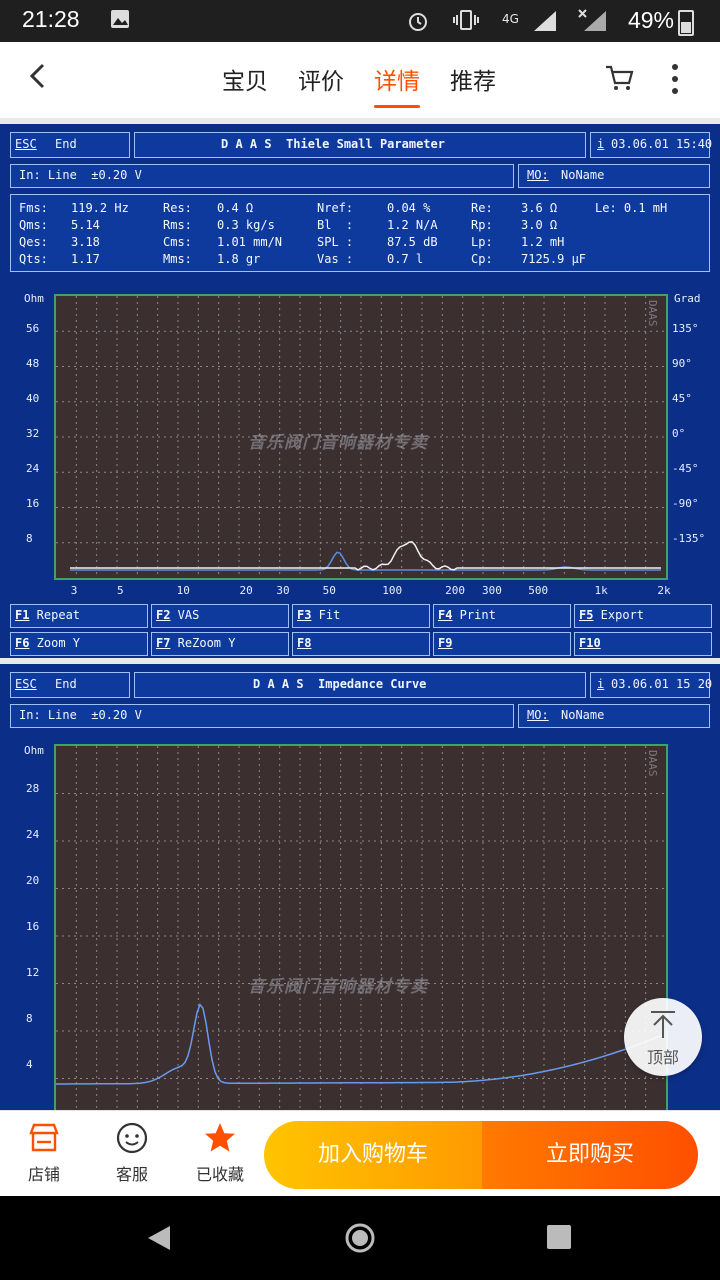 The image size is (720, 1280). I want to click on back-to-top-label: 顶部, so click(662, 1057).